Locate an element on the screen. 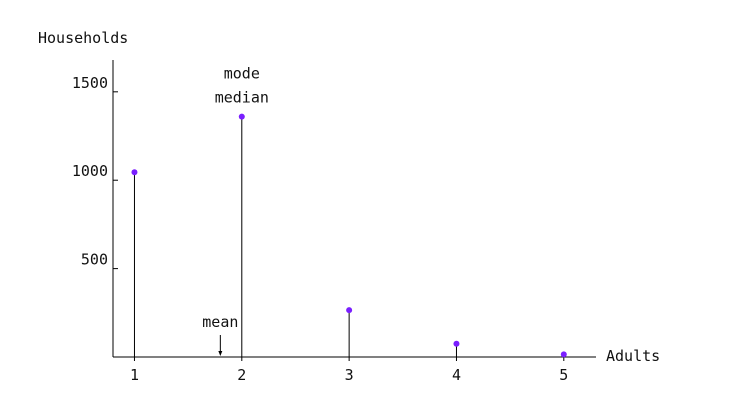 Image resolution: width=737 pixels, height=415 pixels. y-tick-label: 1500 is located at coordinates (90, 83).